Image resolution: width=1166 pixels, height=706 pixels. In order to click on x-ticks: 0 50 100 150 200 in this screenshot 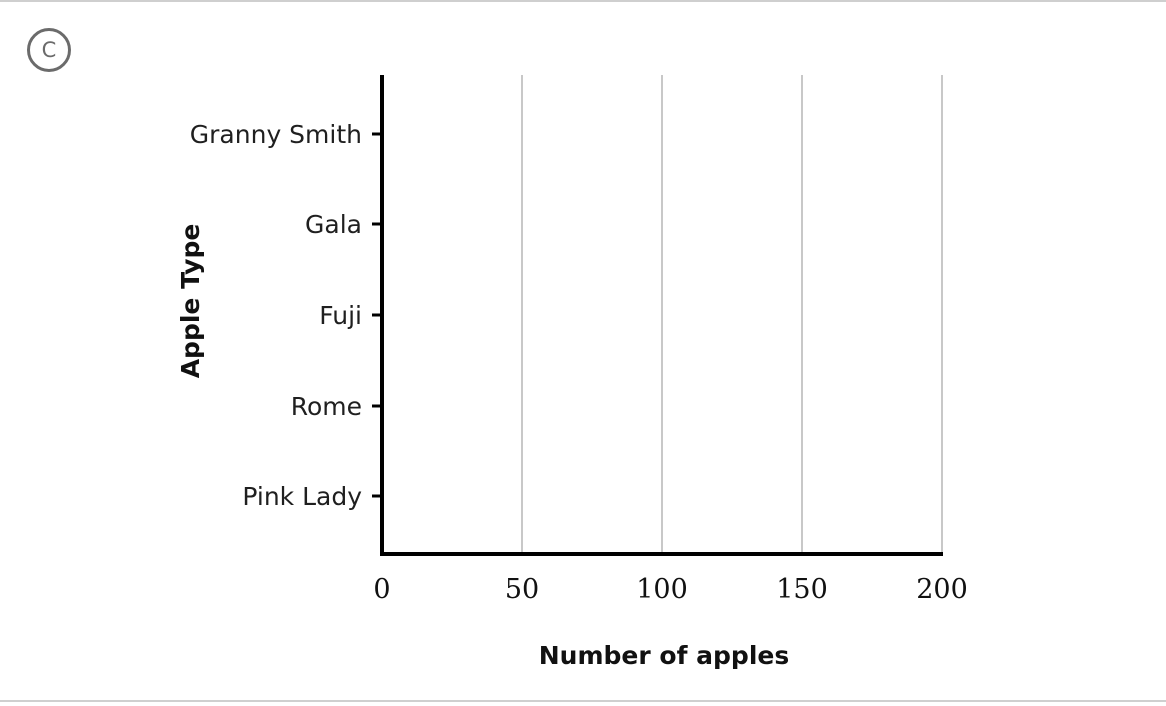, I will do `click(670, 589)`.